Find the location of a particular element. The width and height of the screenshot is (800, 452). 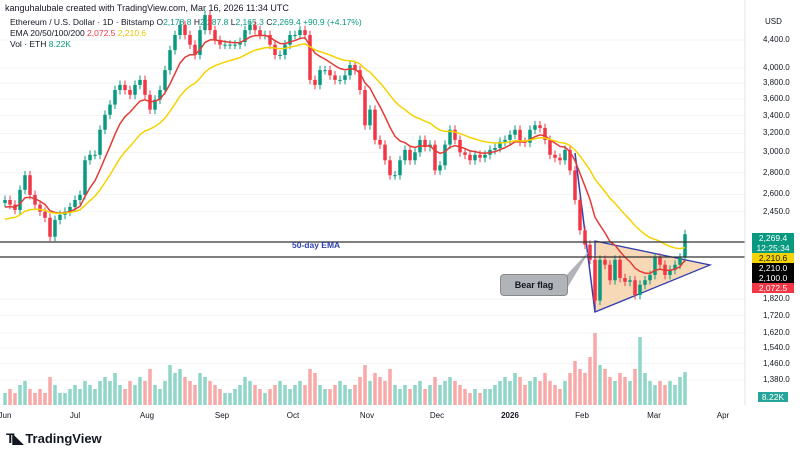

ema-legend: EMA 20/50/100/200 2,072.5 2,210.6 is located at coordinates (78, 33).